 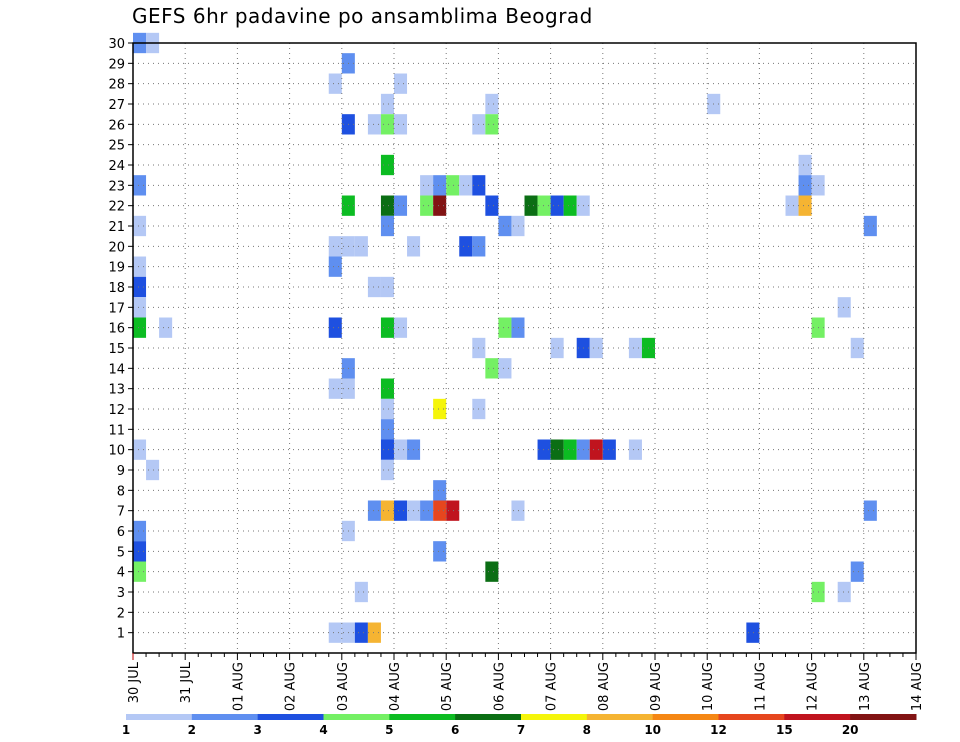 What do you see at coordinates (116, 288) in the screenshot?
I see `y-tick-label: 18` at bounding box center [116, 288].